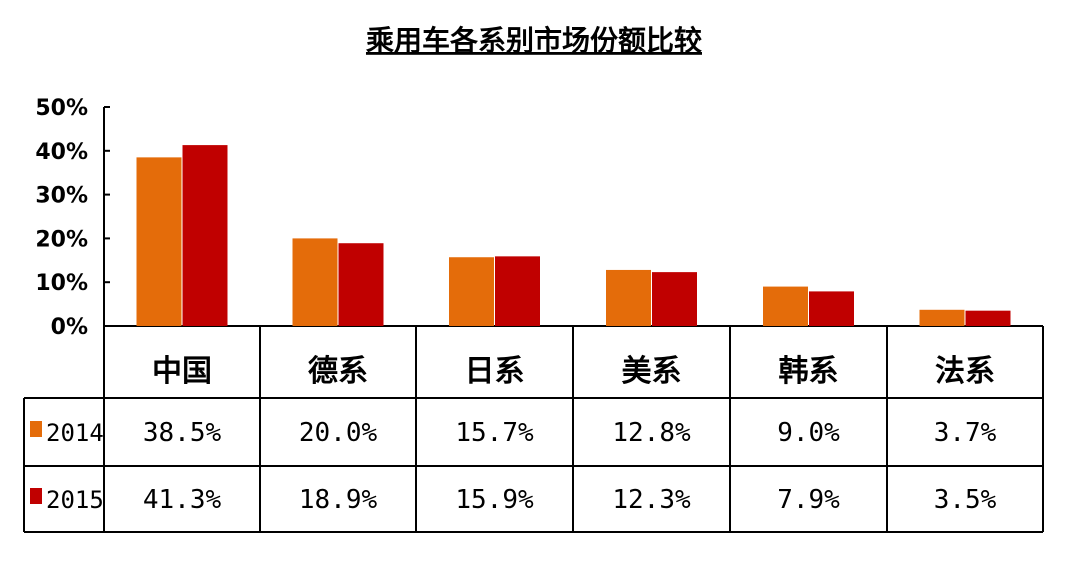  Describe the element at coordinates (809, 371) in the screenshot. I see `x-tick-label: 韩系` at that location.